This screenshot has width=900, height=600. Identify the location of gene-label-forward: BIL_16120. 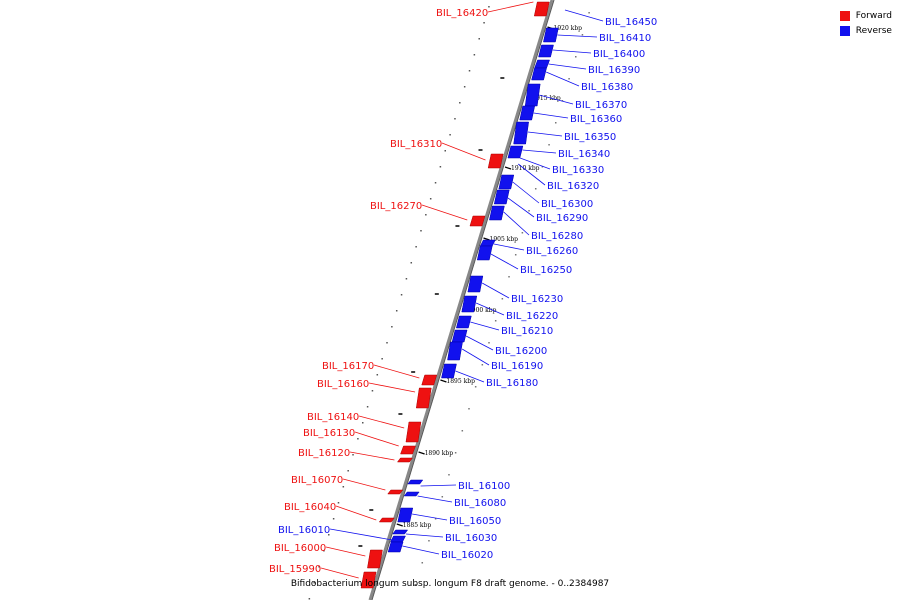
(324, 453).